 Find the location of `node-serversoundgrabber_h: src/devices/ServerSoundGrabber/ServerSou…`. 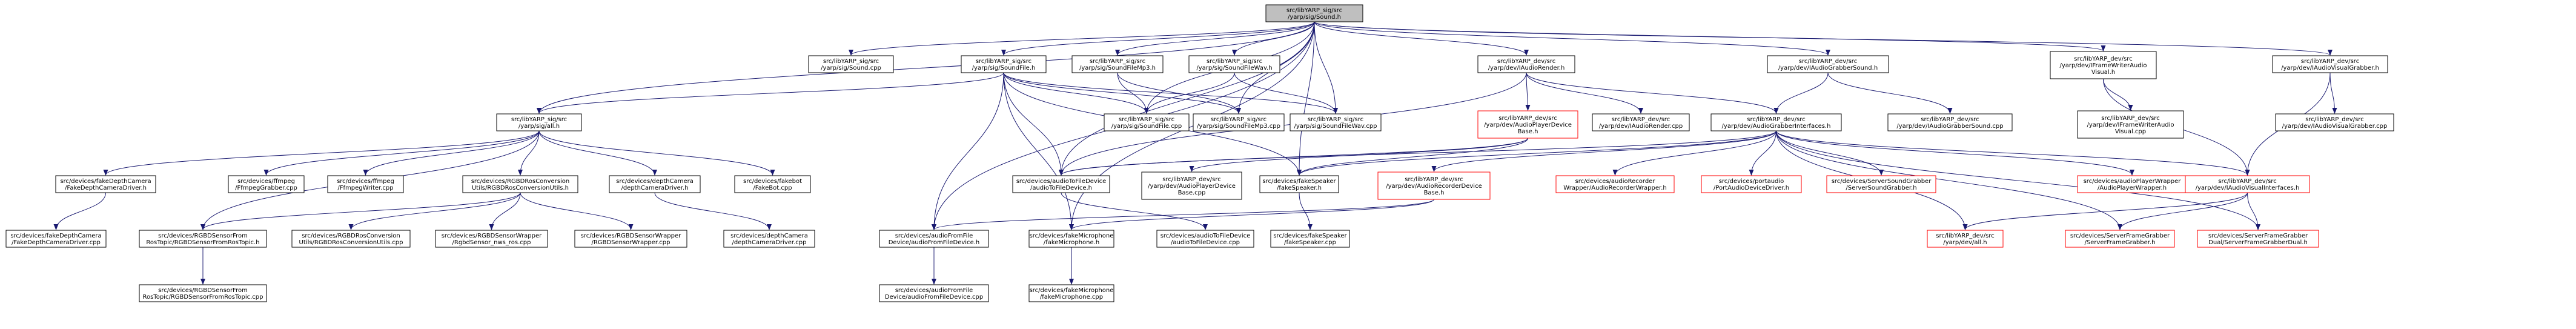

node-serversoundgrabber_h: src/devices/ServerSoundGrabber/ServerSou… is located at coordinates (1881, 184).